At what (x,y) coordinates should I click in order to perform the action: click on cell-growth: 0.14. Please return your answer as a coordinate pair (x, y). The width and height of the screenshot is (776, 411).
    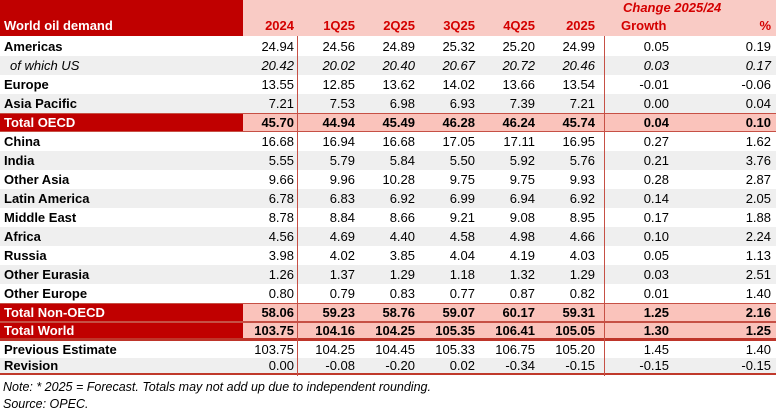
    Looking at the image, I should click on (640, 198).